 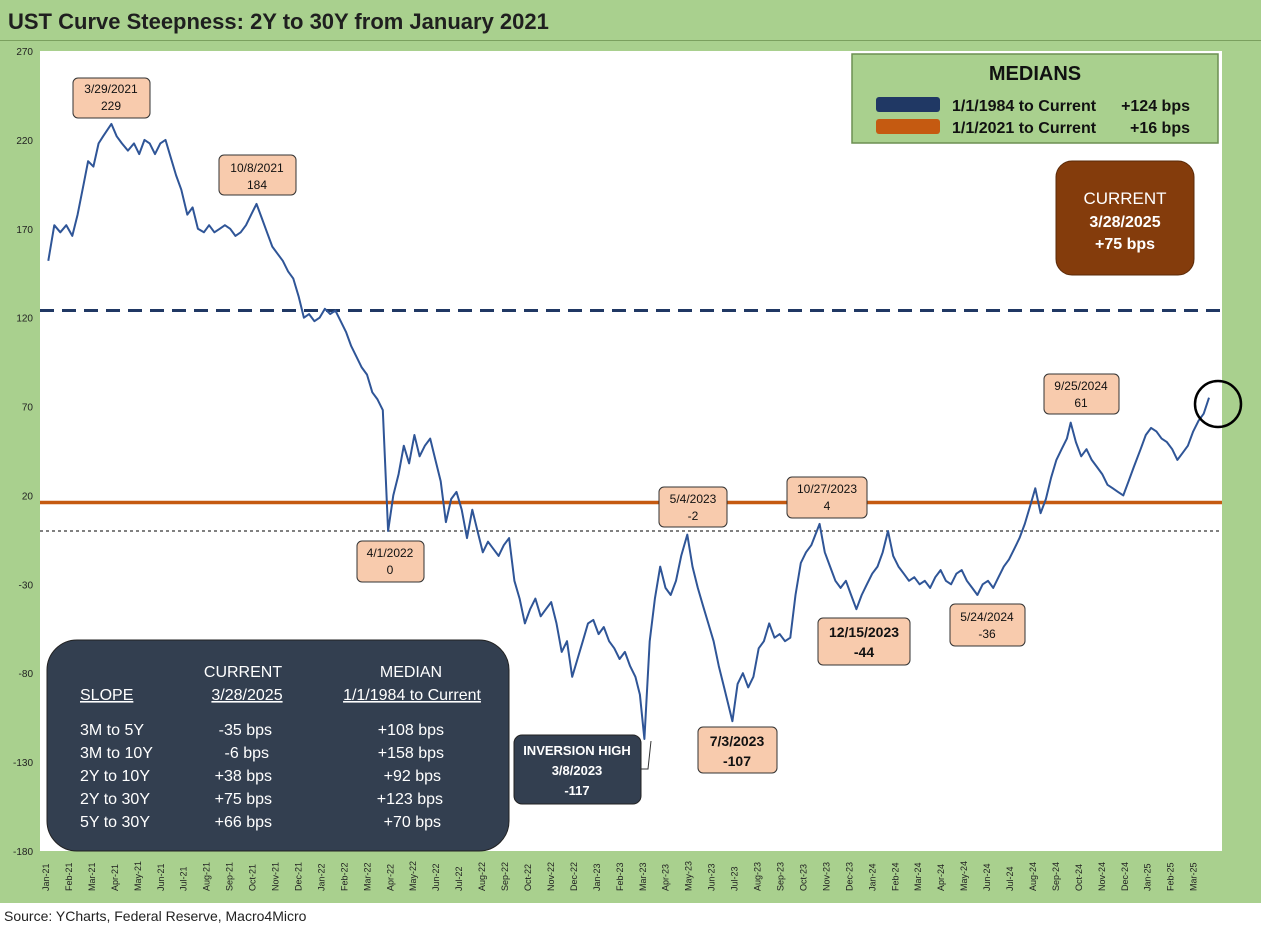 What do you see at coordinates (1035, 74) in the screenshot?
I see `medians-title: MEDIANS` at bounding box center [1035, 74].